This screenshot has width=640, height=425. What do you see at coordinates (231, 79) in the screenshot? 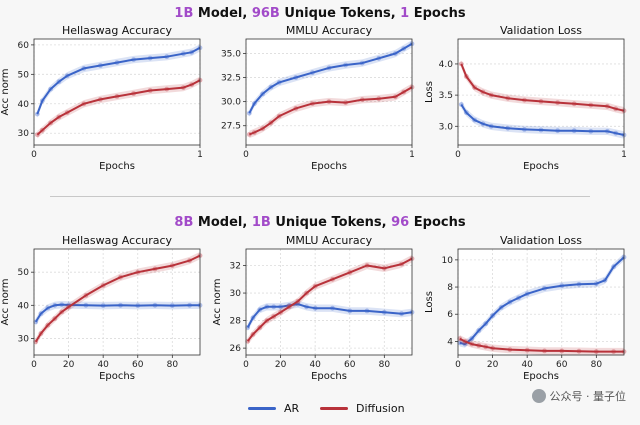
I see `y-tick-label: 32.5` at bounding box center [231, 79].